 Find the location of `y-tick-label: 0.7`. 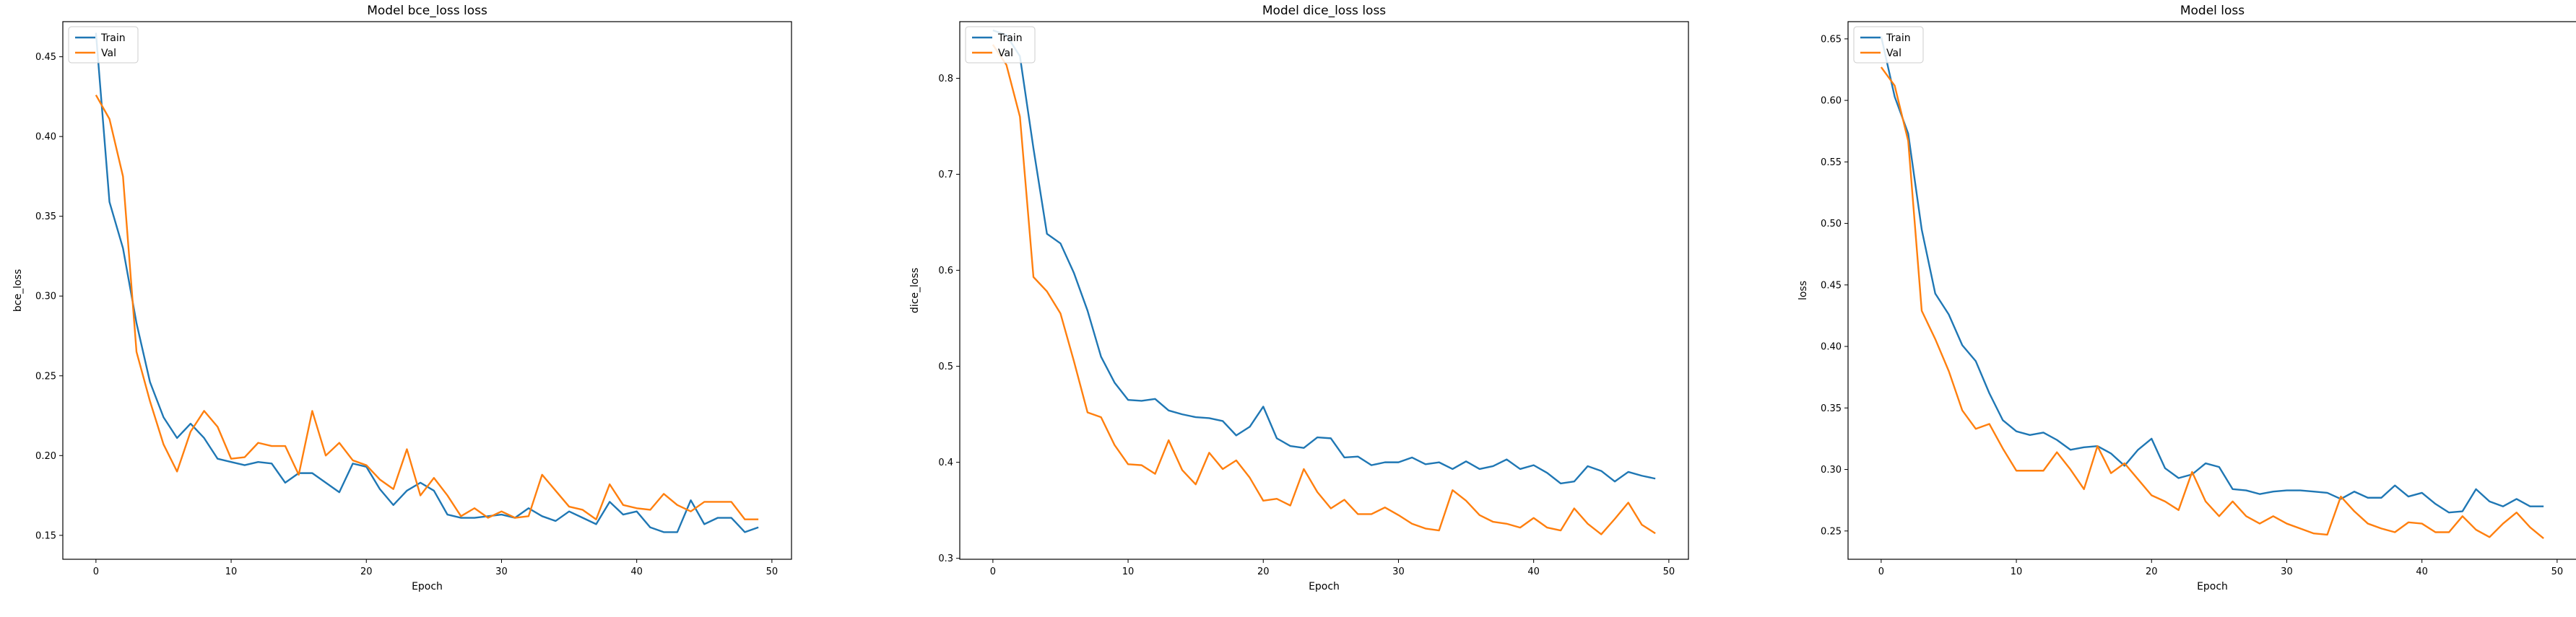

y-tick-label: 0.7 is located at coordinates (945, 175).